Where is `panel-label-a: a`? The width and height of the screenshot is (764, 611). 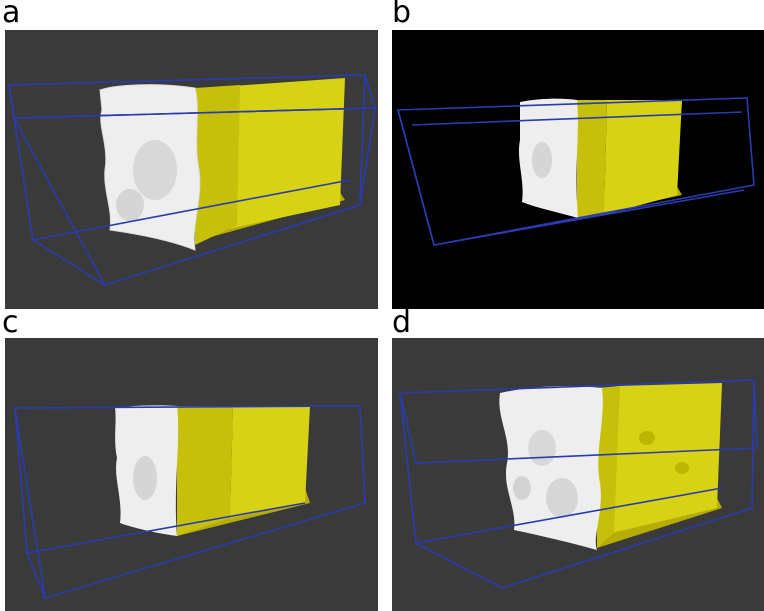
panel-label-a: a is located at coordinates (11, 15).